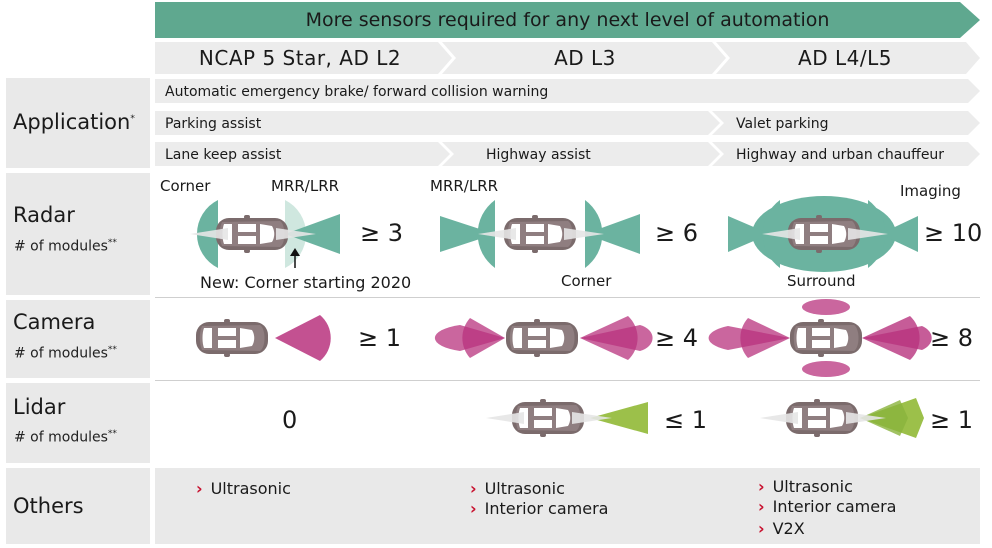 Image resolution: width=992 pixels, height=548 pixels. I want to click on level-chevrons, so click(567, 58).